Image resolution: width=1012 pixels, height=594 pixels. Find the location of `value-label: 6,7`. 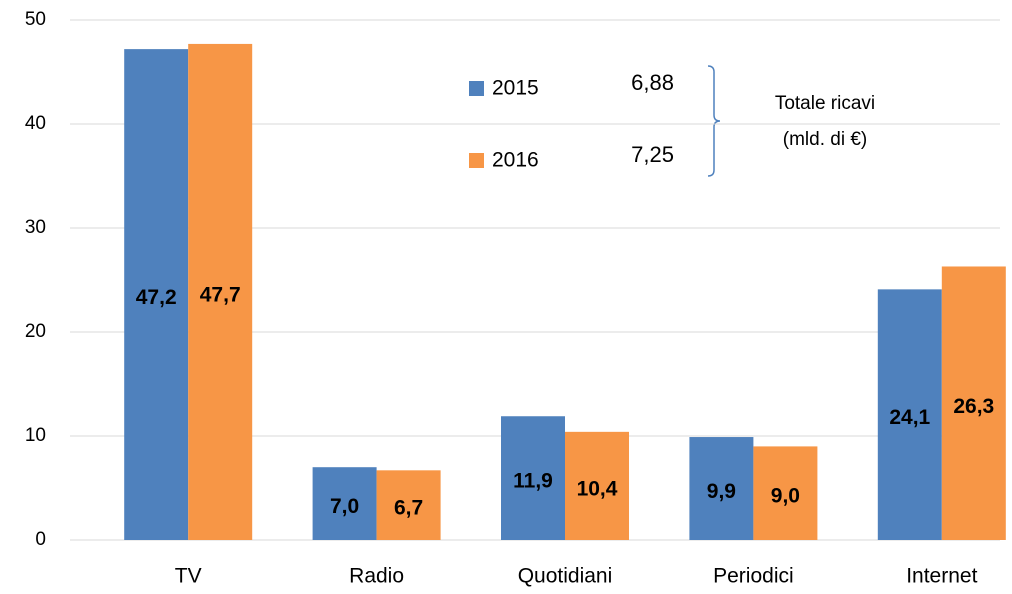

value-label: 6,7 is located at coordinates (408, 508).